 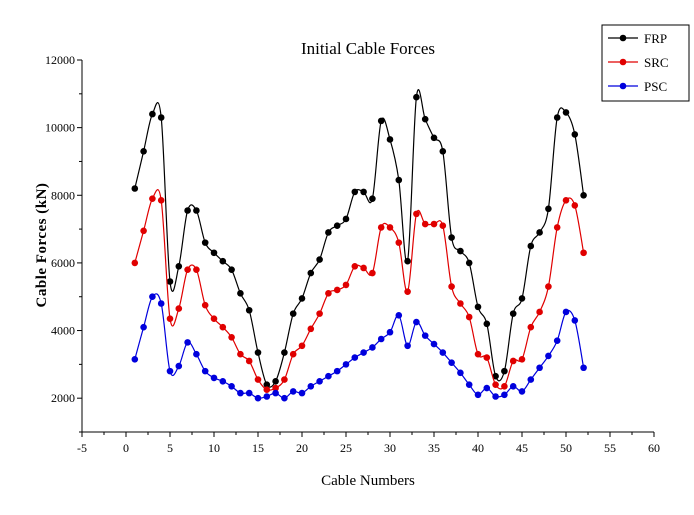 What do you see at coordinates (434, 448) in the screenshot?
I see `x-tick-label: 35` at bounding box center [434, 448].